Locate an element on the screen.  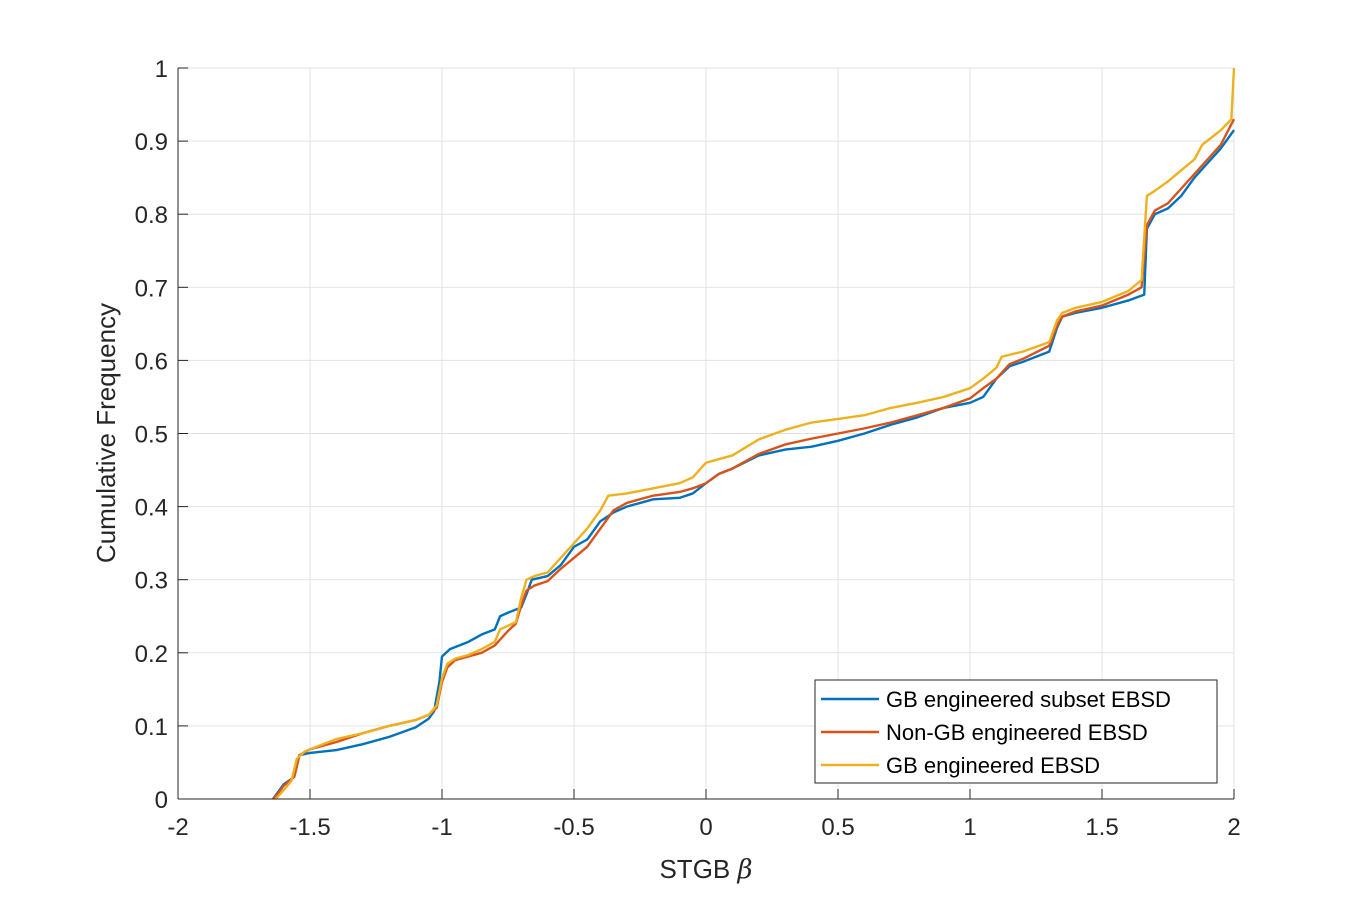
x-tick-label: 2 is located at coordinates (1233, 827).